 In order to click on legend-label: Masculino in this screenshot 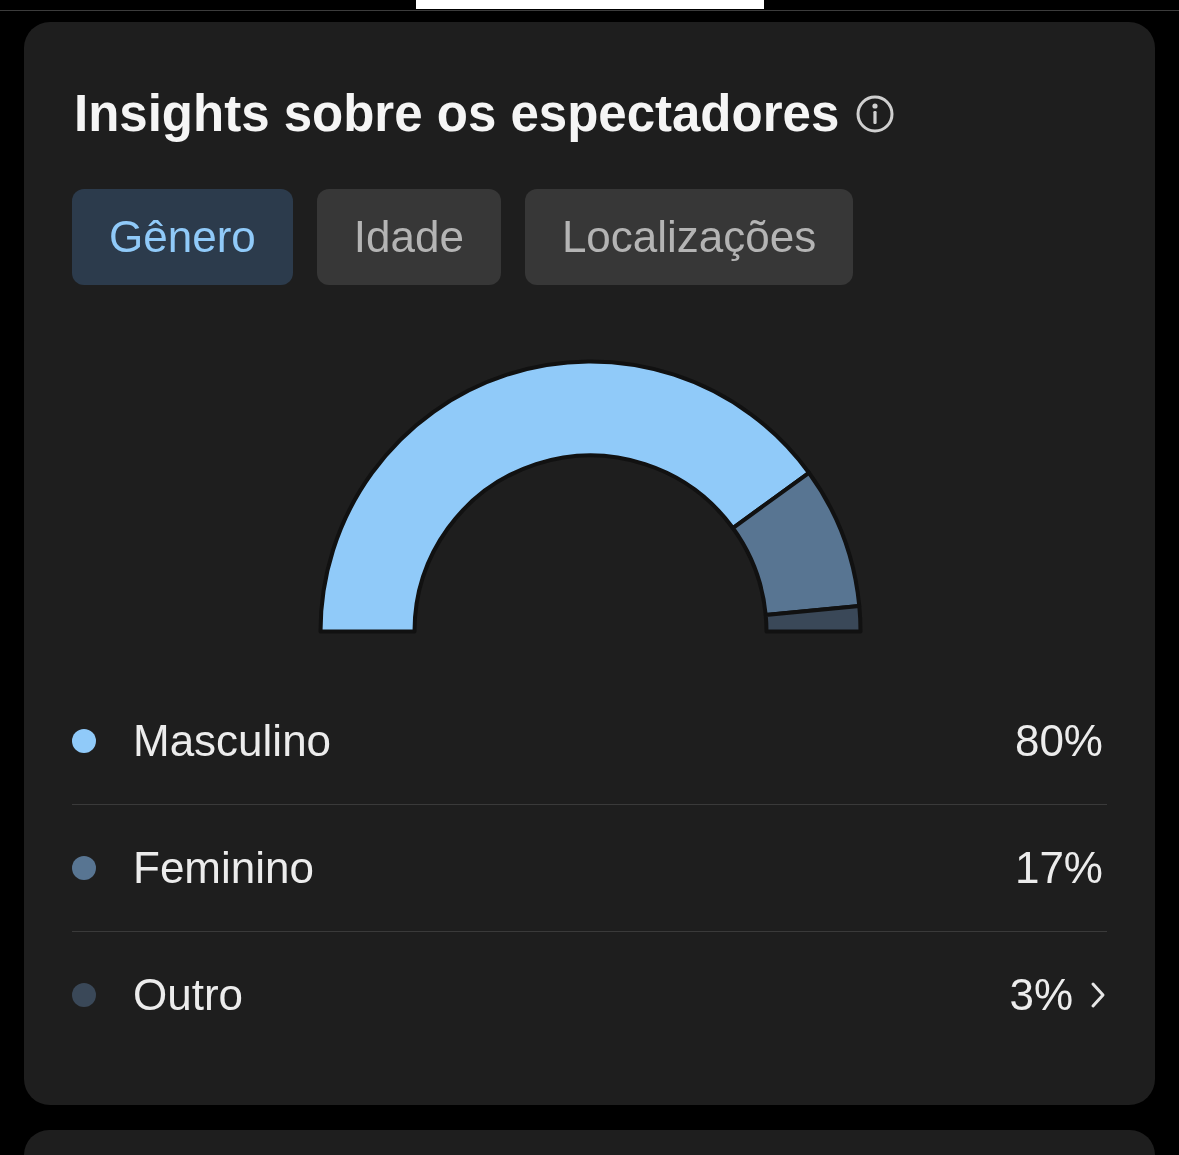, I will do `click(232, 741)`.